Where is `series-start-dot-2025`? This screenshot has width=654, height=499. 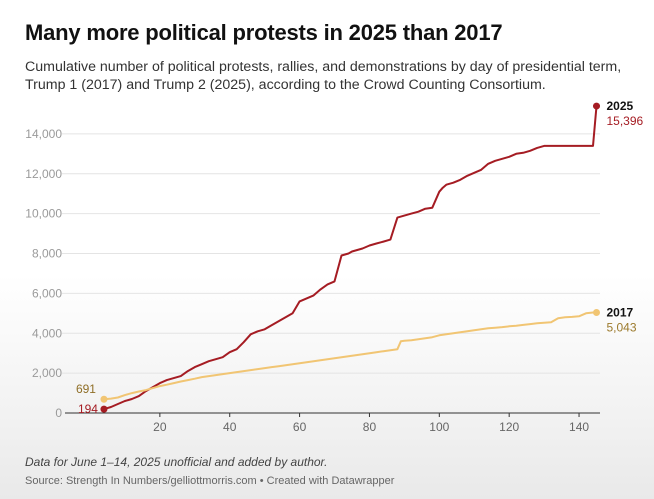
series-start-dot-2025 is located at coordinates (104, 409).